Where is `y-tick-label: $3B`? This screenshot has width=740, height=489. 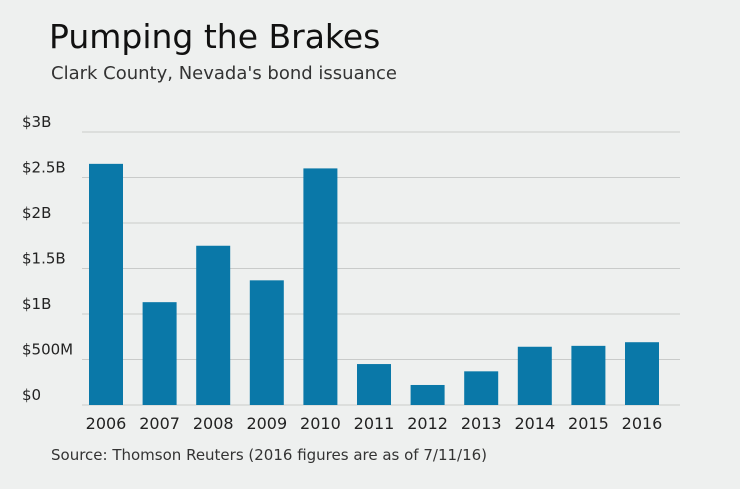
y-tick-label: $3B is located at coordinates (36, 122).